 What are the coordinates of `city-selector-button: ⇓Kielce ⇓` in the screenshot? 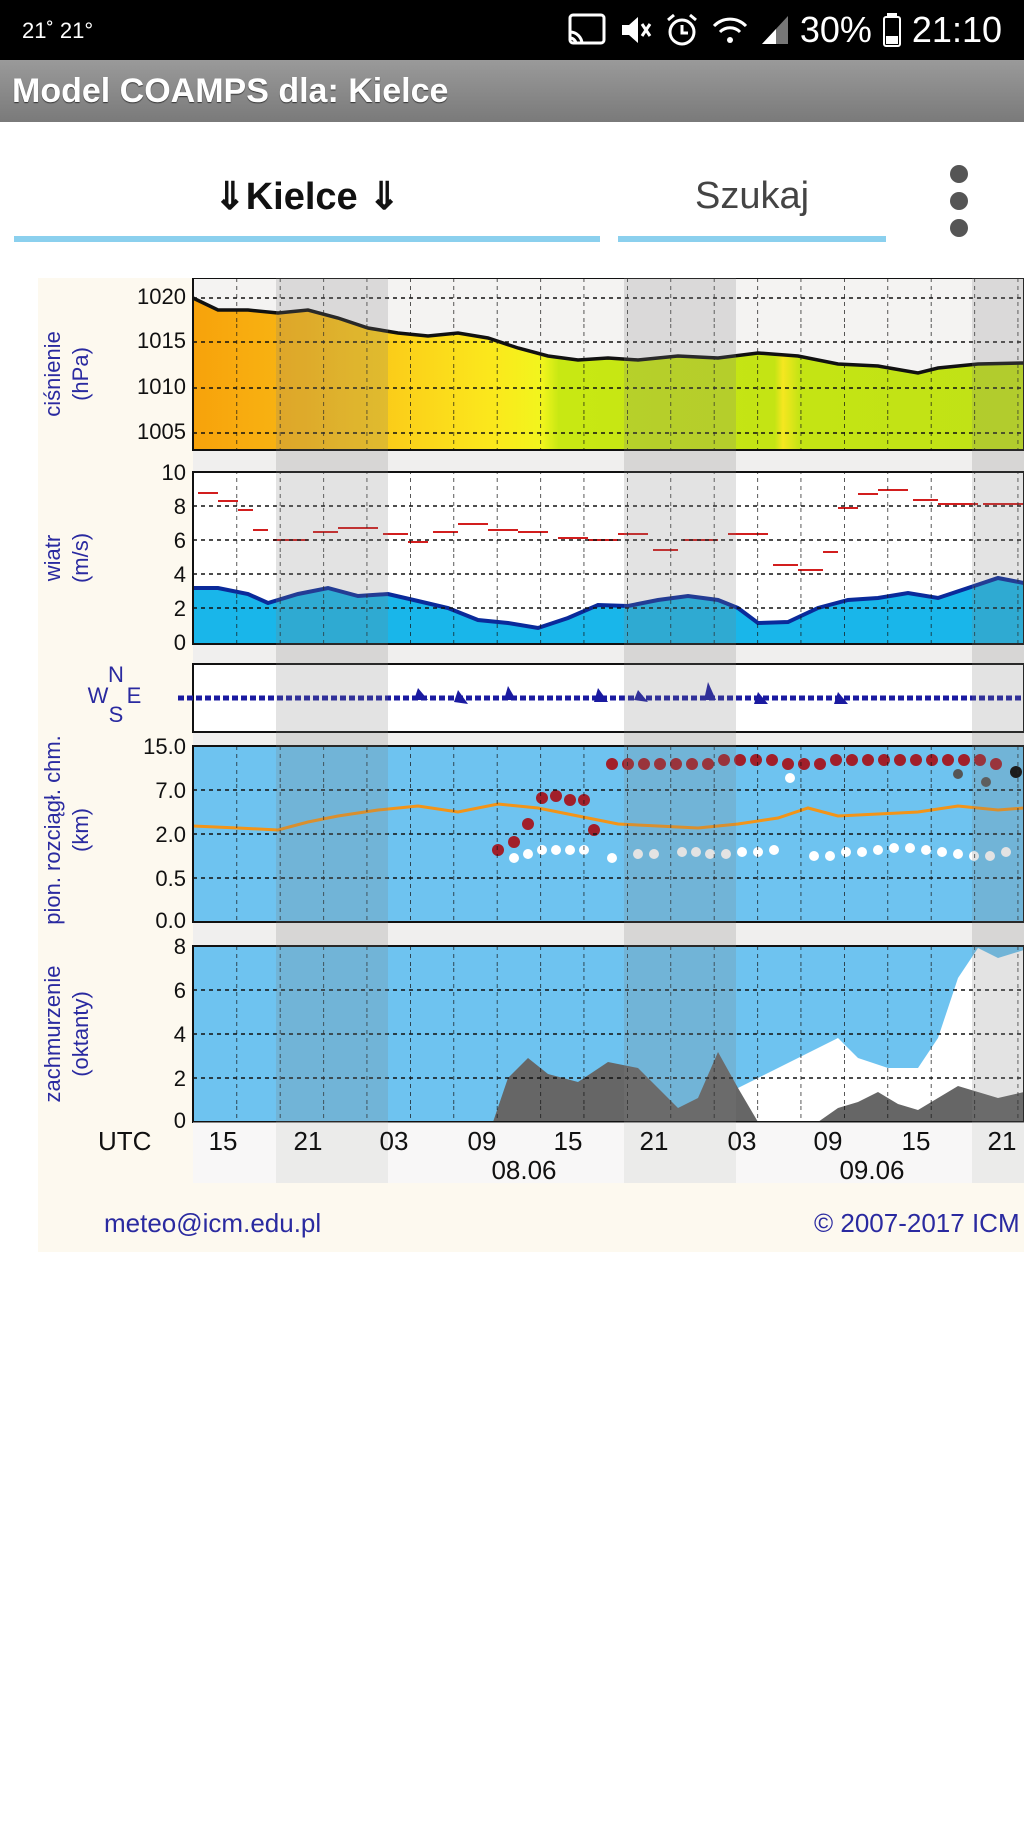 It's located at (307, 196).